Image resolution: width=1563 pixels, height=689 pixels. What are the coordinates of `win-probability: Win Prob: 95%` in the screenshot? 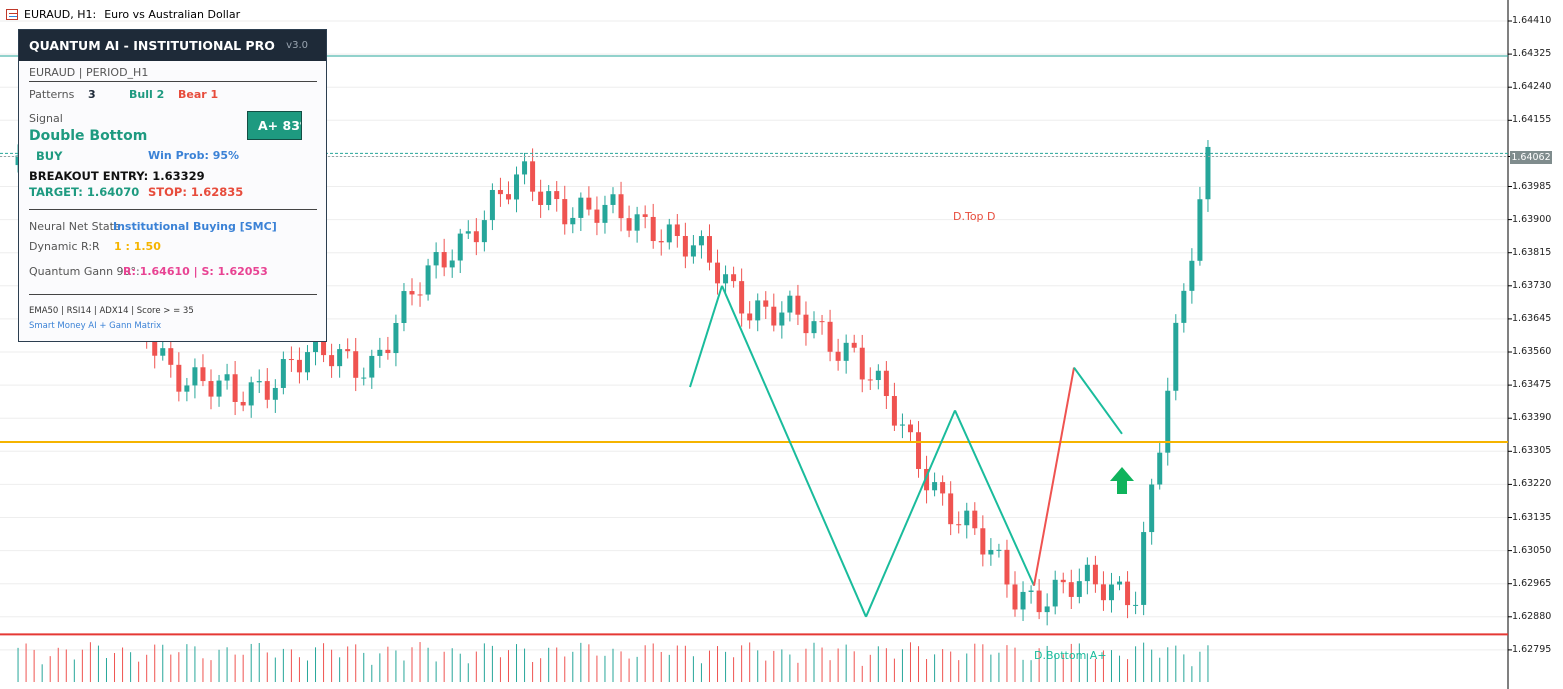 It's located at (194, 155).